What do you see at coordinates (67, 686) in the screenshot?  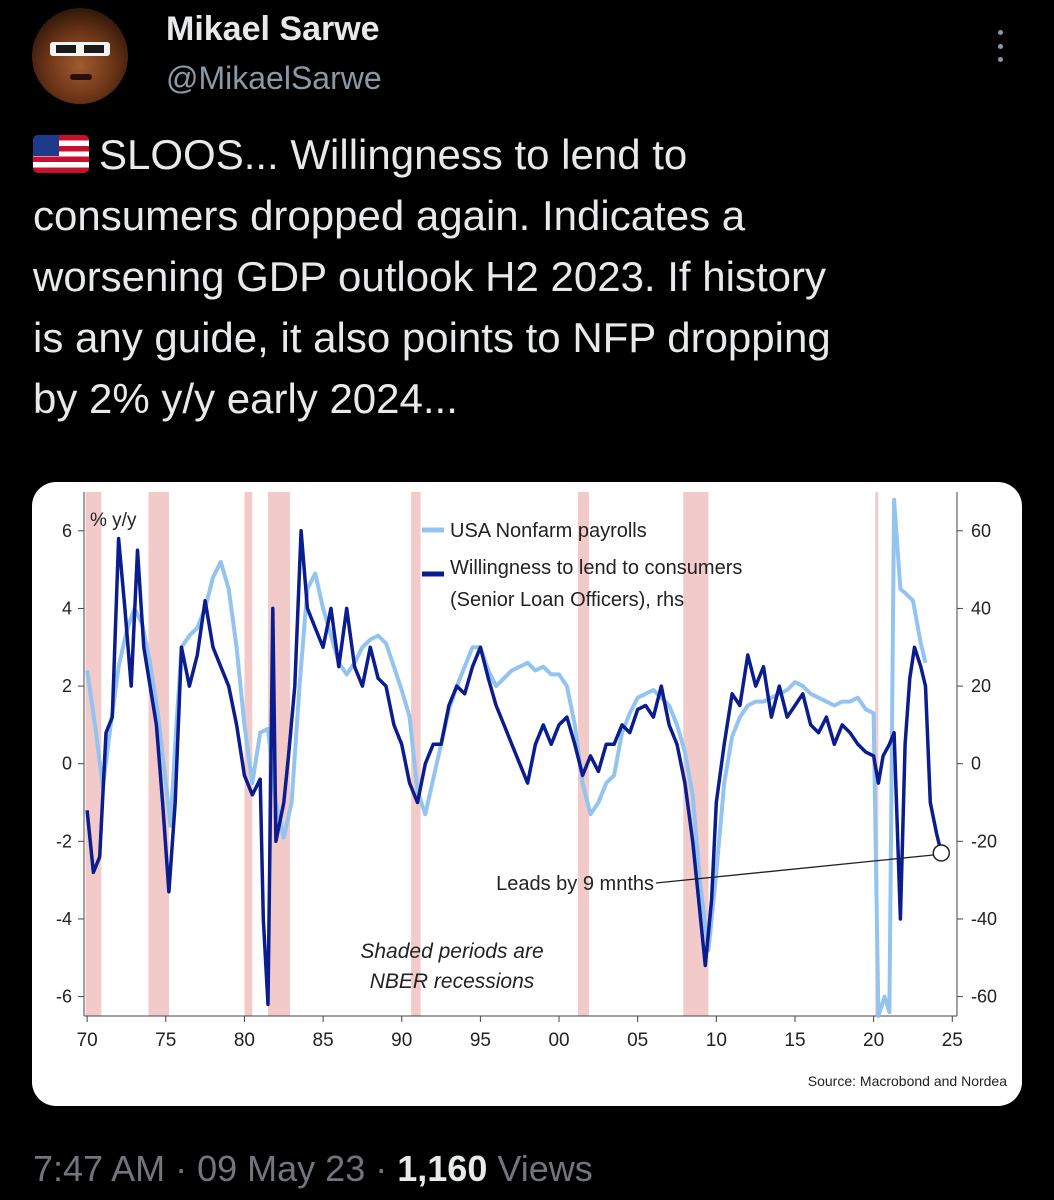 I see `left-tick-label: 2` at bounding box center [67, 686].